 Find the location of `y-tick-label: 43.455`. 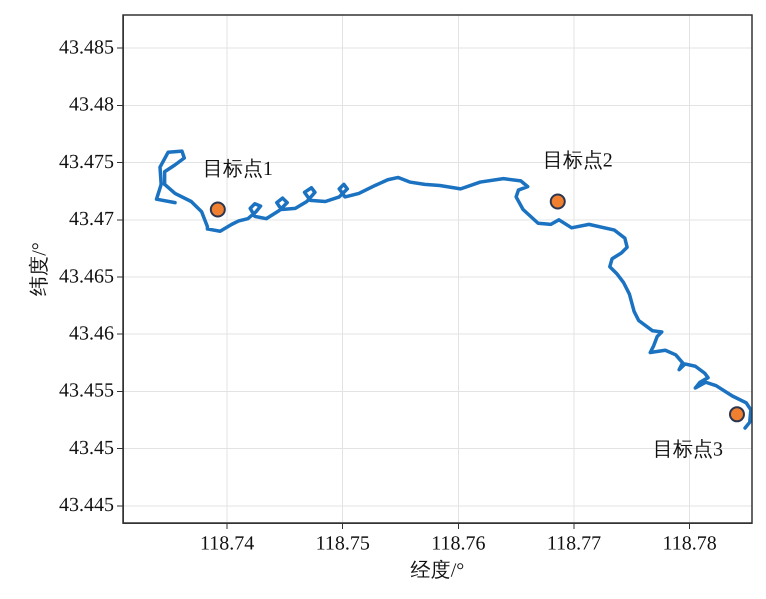

y-tick-label: 43.455 is located at coordinates (86, 391).